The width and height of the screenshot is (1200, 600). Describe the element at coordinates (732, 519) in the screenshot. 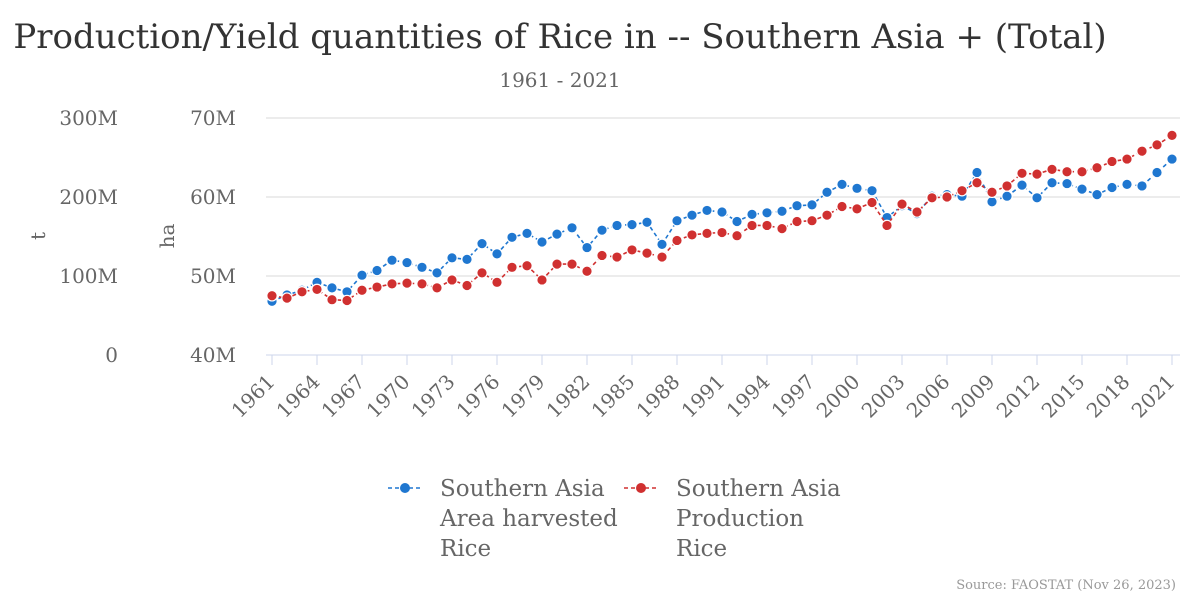

I see `legend-item: Southern Asia Production Rice` at that location.